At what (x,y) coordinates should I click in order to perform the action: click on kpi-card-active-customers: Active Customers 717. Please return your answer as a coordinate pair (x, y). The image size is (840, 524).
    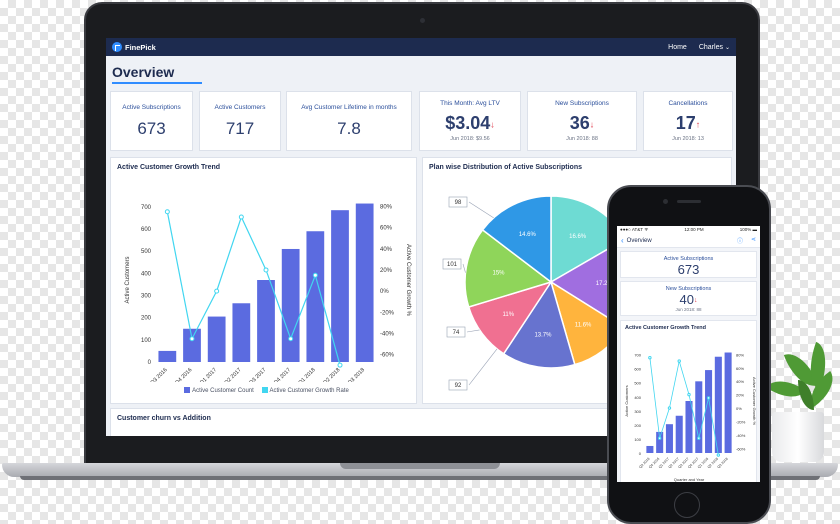
    Looking at the image, I should click on (240, 121).